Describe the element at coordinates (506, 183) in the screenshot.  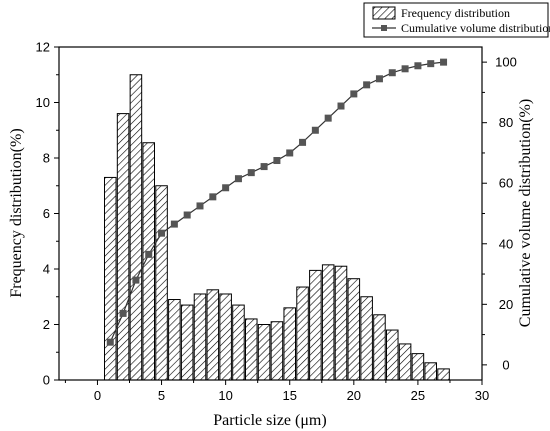
I see `right-y-tick-label: 60` at that location.